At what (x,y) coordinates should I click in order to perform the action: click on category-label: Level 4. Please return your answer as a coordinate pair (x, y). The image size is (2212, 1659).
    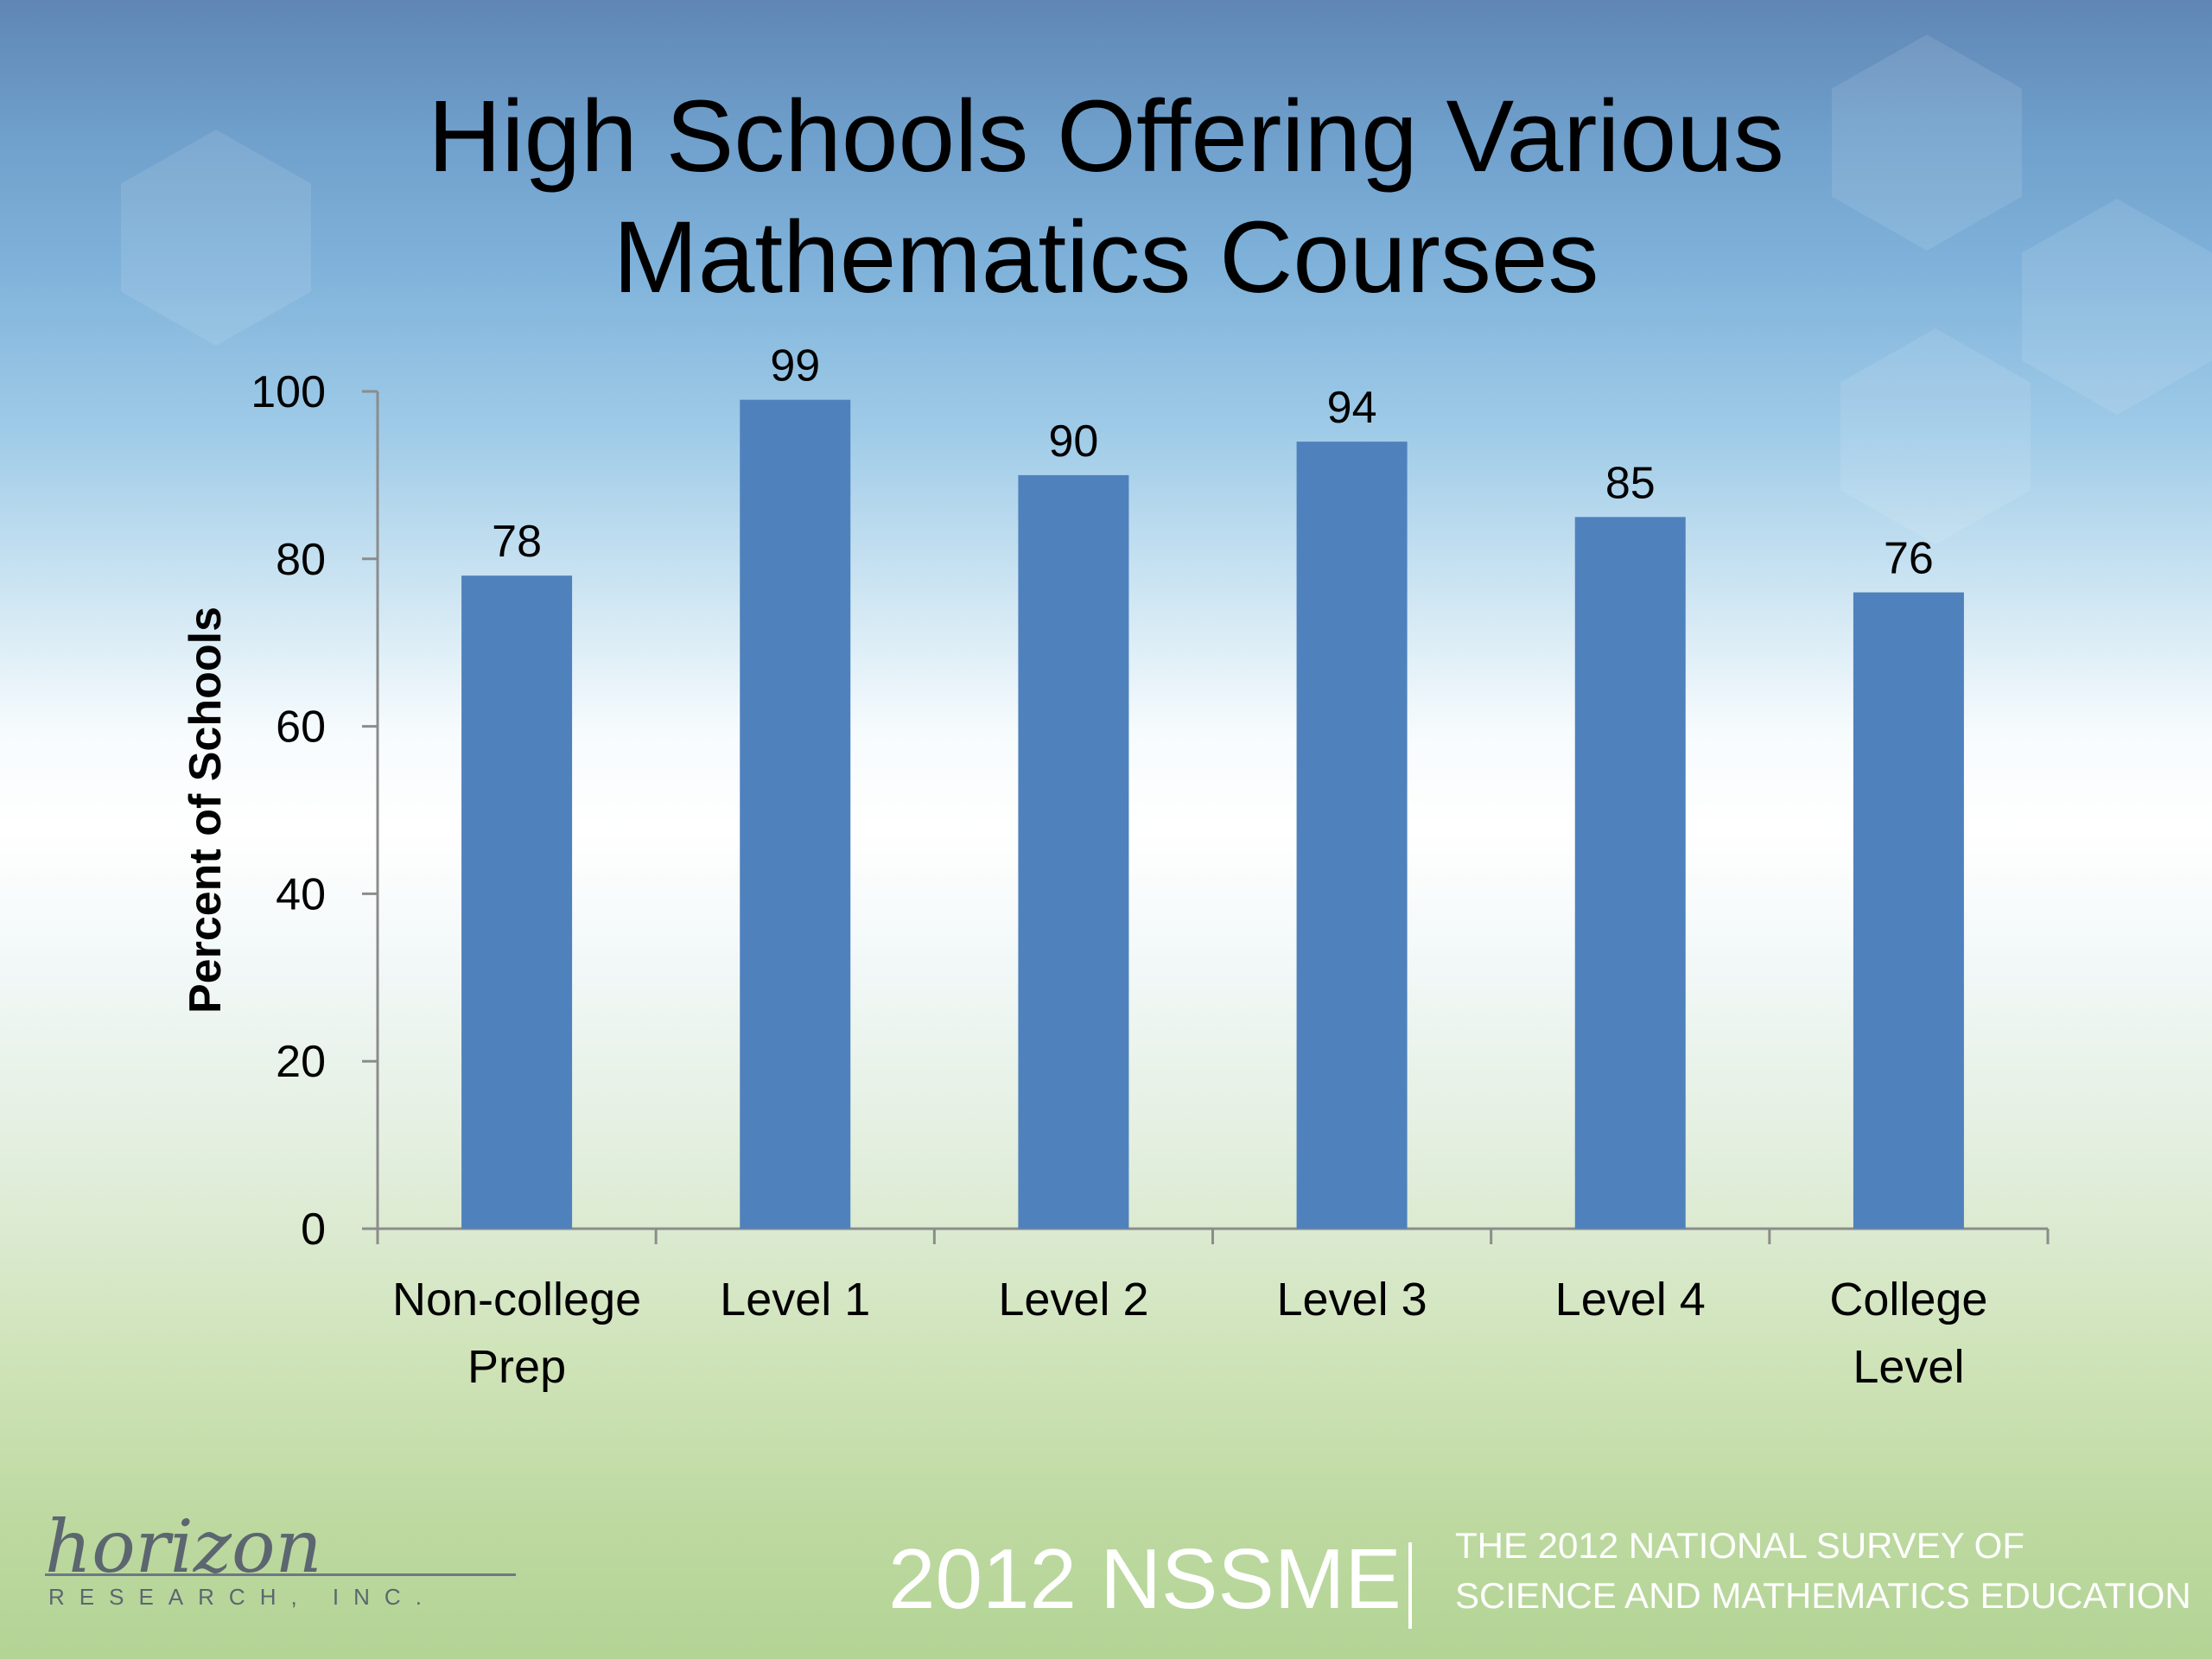
    Looking at the image, I should click on (1630, 1299).